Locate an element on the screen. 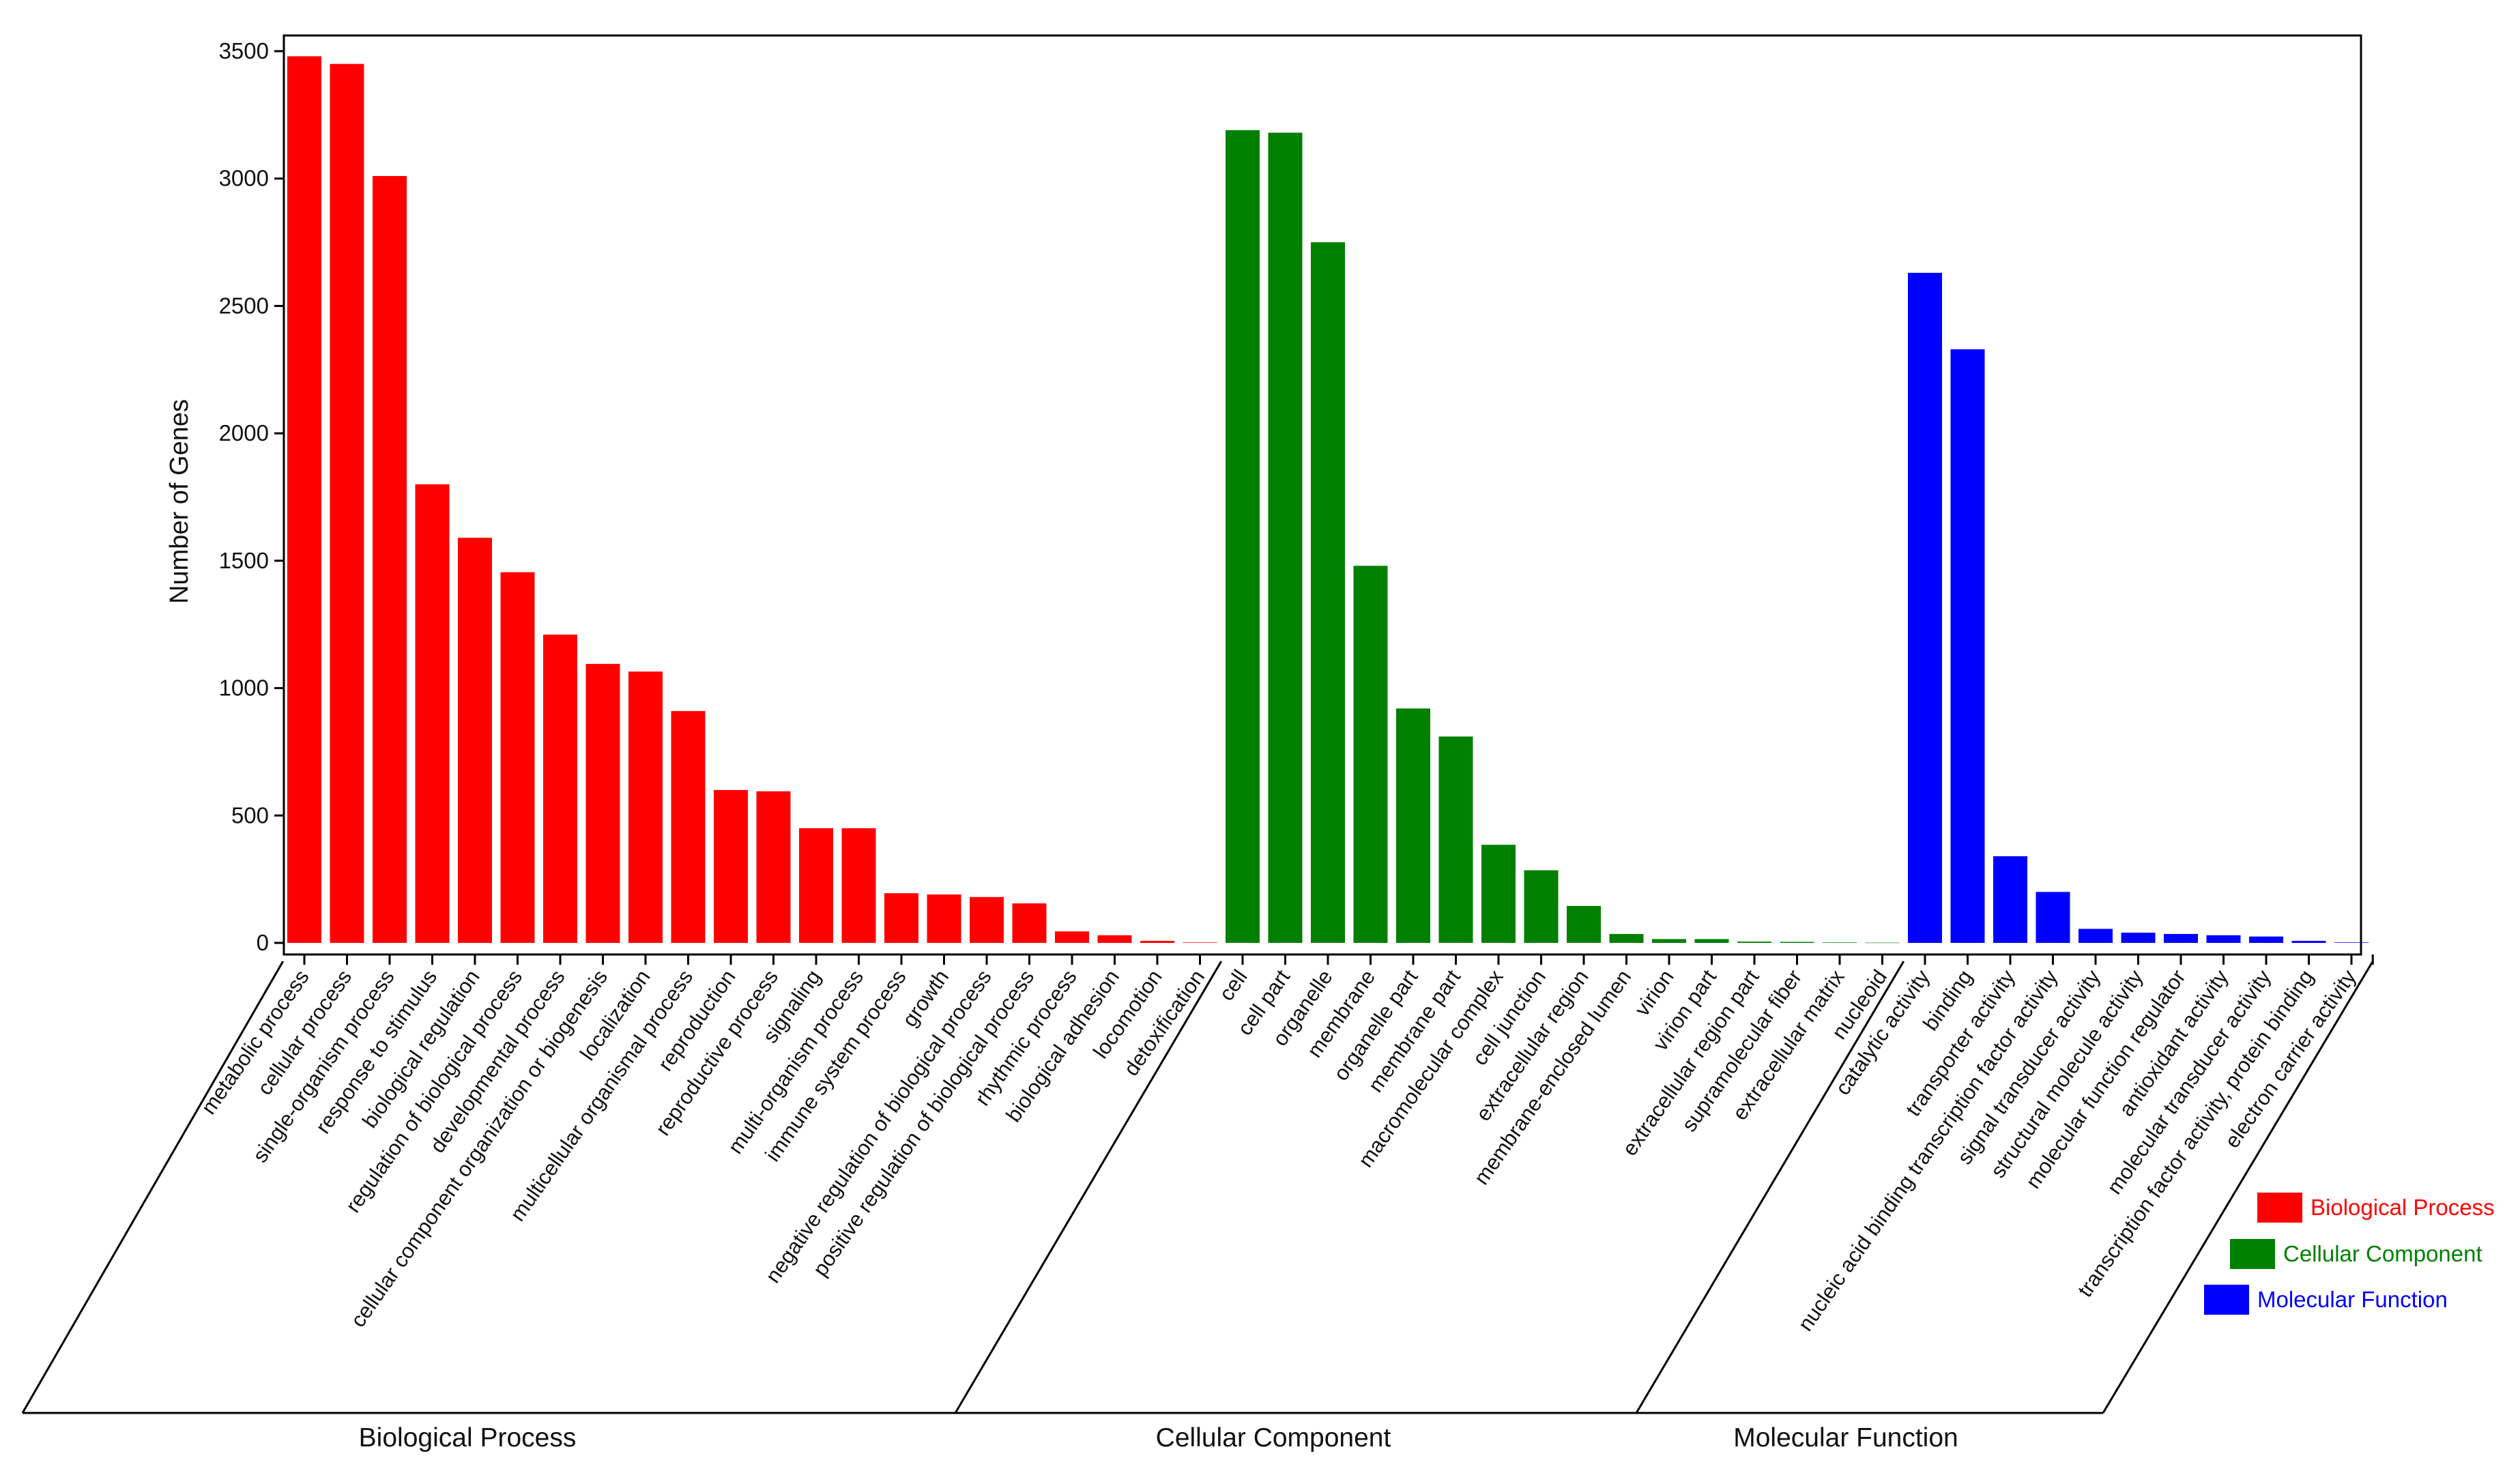 The width and height of the screenshot is (2520, 1473). y-axis: 0 500 1000 1500 2000 2500 3000 3500 is located at coordinates (251, 496).